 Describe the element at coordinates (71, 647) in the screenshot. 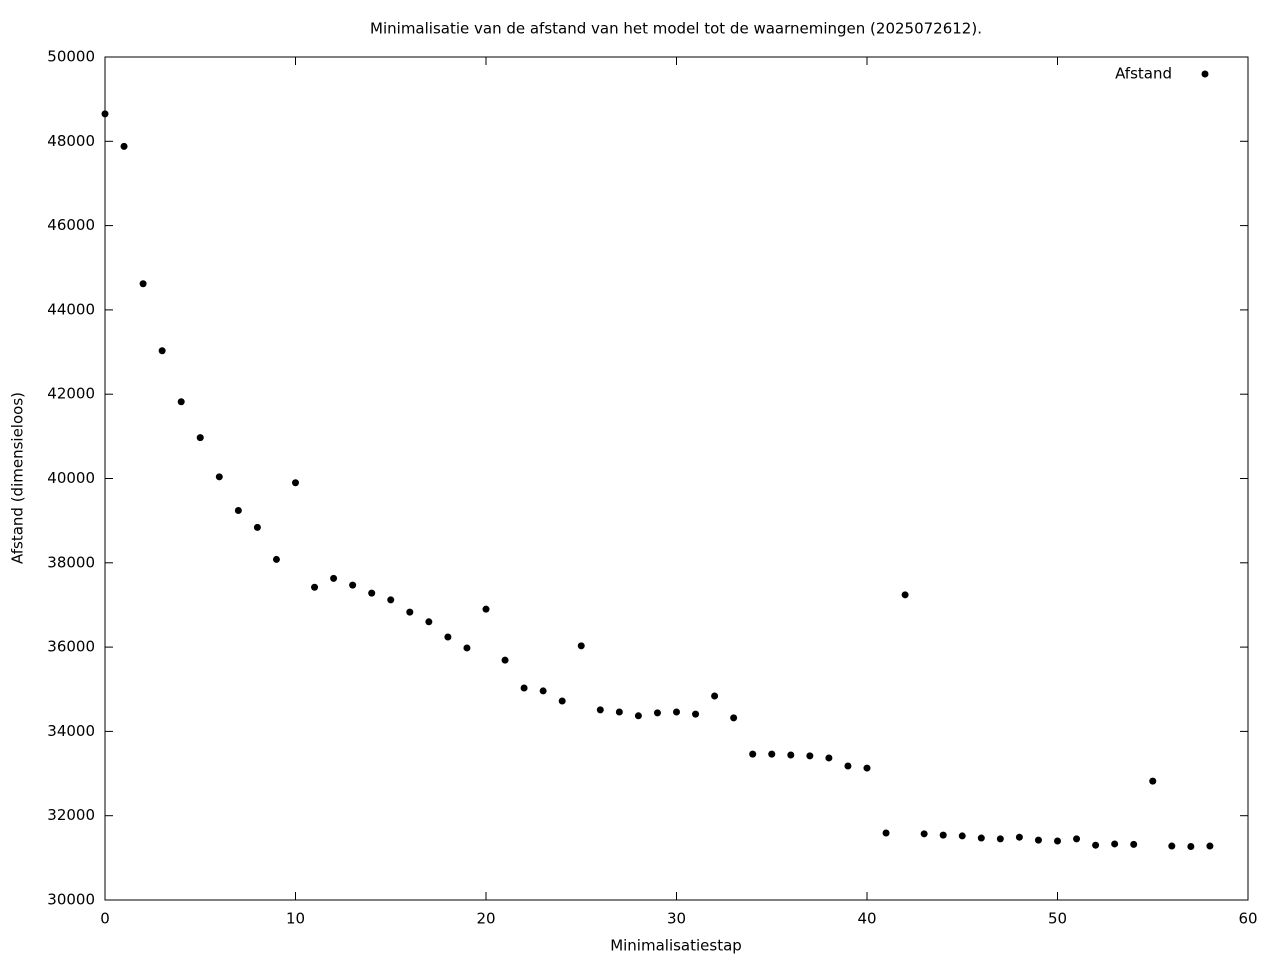

I see `y-tick-label: 36000` at that location.